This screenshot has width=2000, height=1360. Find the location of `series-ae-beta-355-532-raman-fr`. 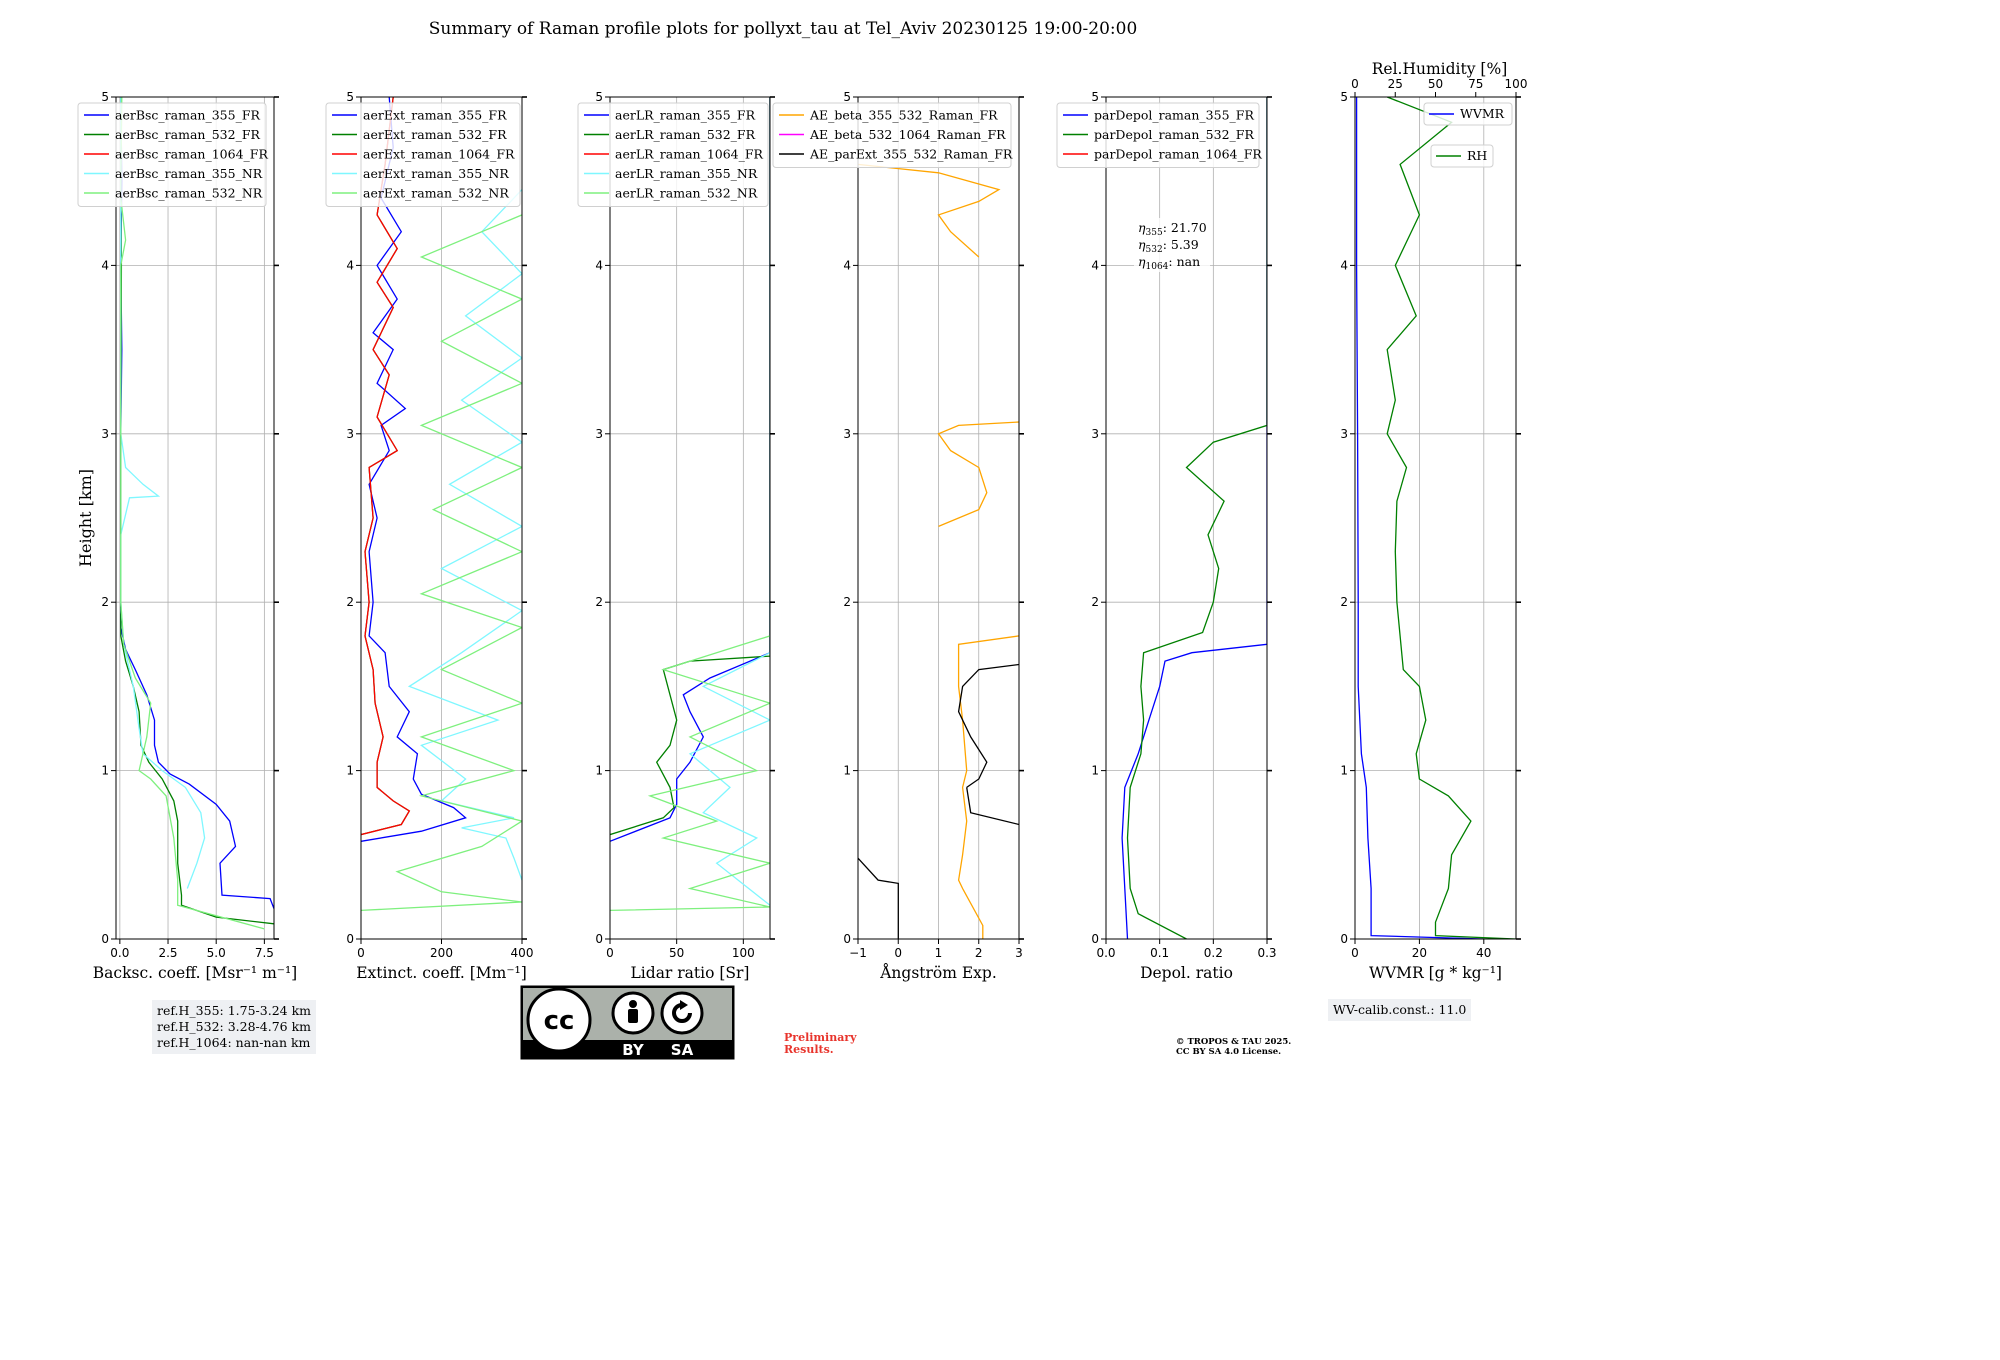

series-ae-beta-355-532-raman-fr is located at coordinates (988, 787).